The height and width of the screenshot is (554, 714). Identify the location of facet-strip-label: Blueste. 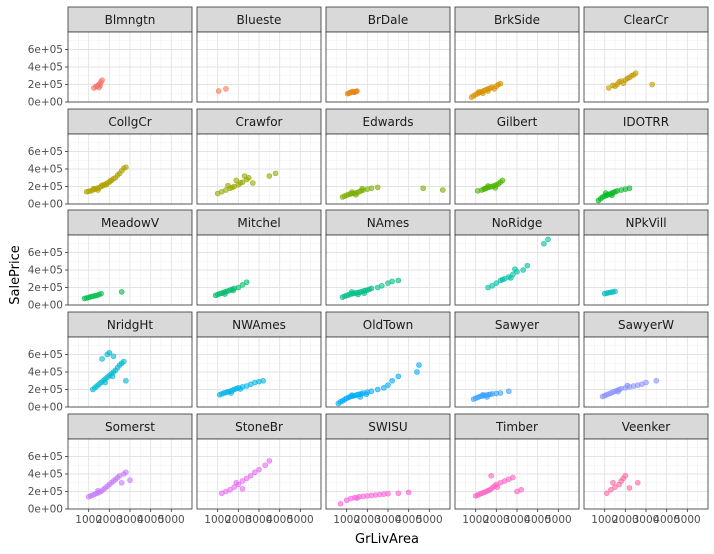
(259, 20).